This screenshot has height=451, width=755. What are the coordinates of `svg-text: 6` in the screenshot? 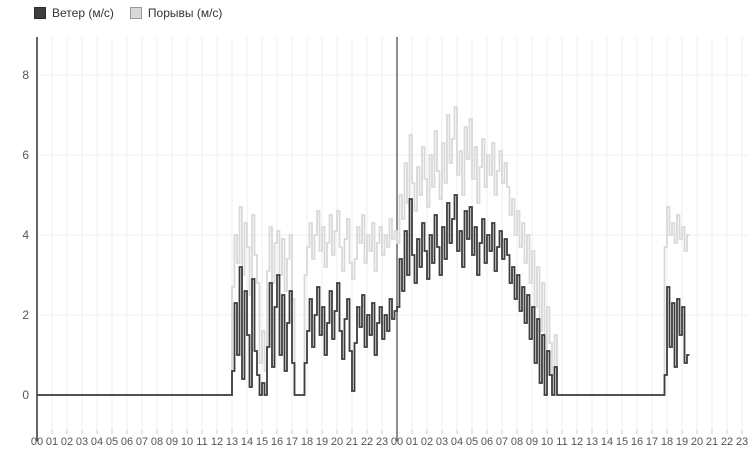 It's located at (25, 155).